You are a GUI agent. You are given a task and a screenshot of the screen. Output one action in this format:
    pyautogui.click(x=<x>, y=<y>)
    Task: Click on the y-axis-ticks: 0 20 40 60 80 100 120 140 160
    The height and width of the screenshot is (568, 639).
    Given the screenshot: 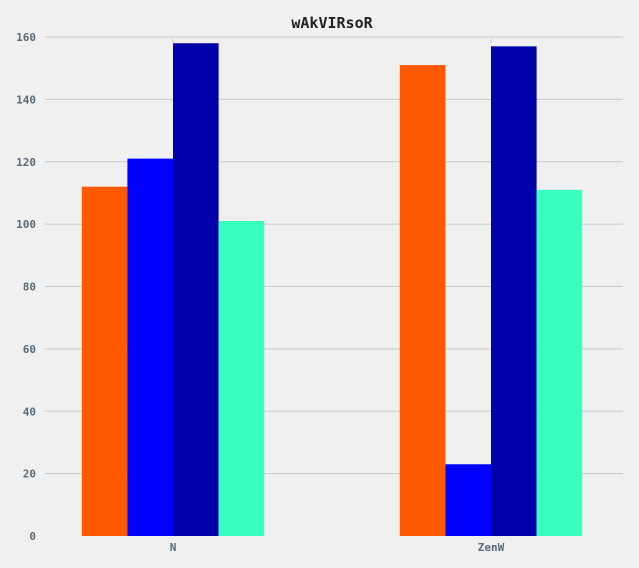 What is the action you would take?
    pyautogui.click(x=26, y=287)
    